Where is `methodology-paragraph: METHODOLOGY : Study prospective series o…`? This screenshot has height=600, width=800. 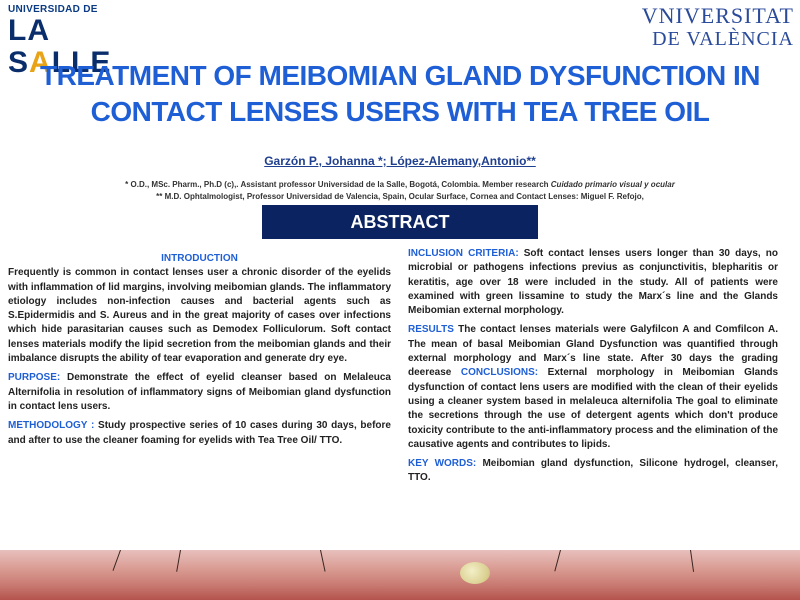
methodology-paragraph: METHODOLOGY : Study prospective series o… is located at coordinates (199, 433).